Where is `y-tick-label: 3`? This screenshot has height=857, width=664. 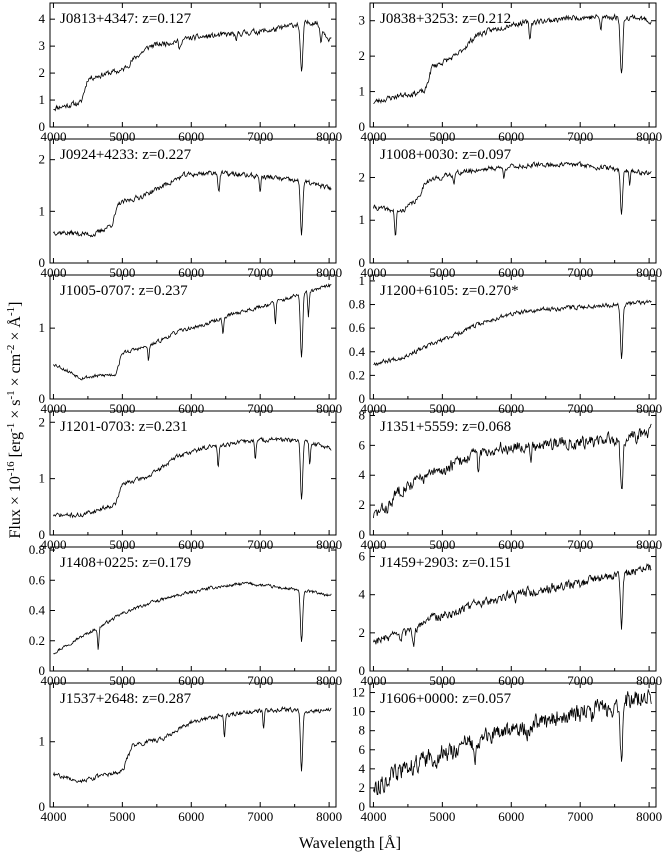 y-tick-label: 3 is located at coordinates (362, 20).